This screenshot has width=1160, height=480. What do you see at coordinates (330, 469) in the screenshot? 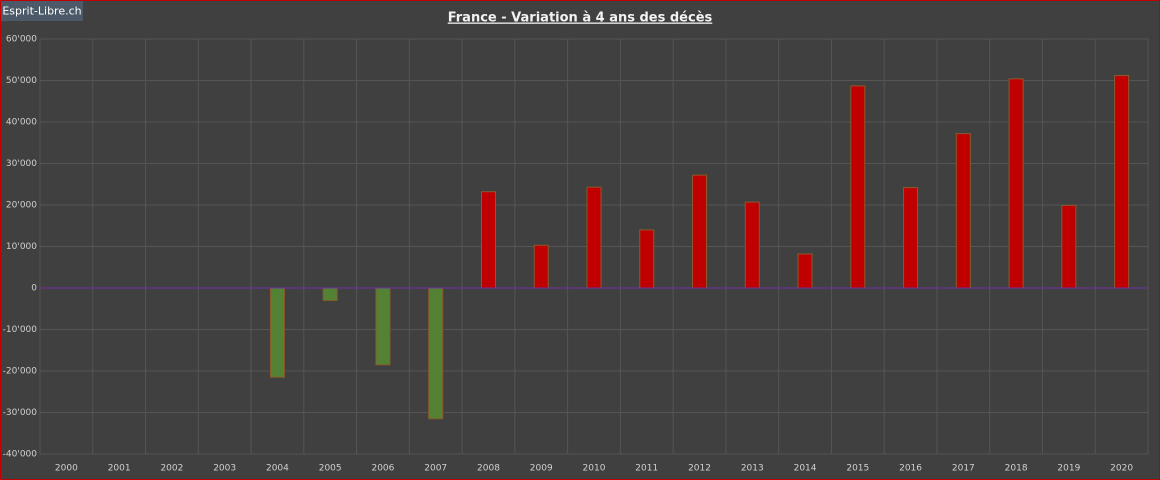
I see `x-tick-label: 2005` at bounding box center [330, 469].